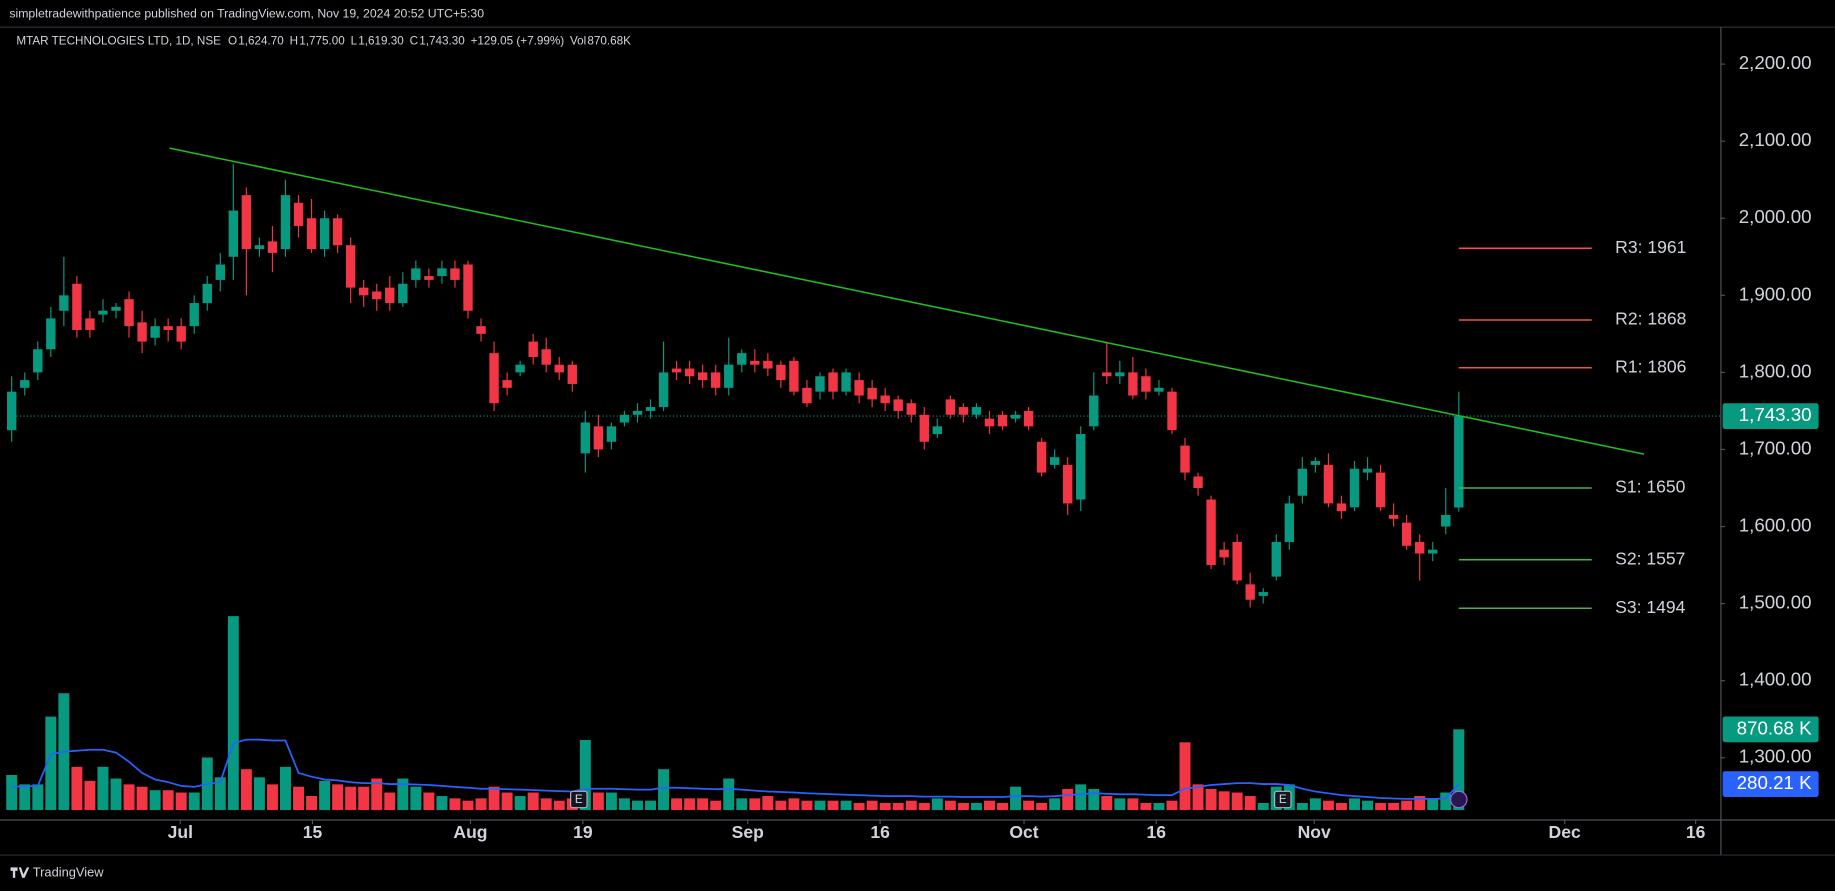 The width and height of the screenshot is (1835, 891). What do you see at coordinates (261, 40) in the screenshot?
I see `legend-text: 1,624.70` at bounding box center [261, 40].